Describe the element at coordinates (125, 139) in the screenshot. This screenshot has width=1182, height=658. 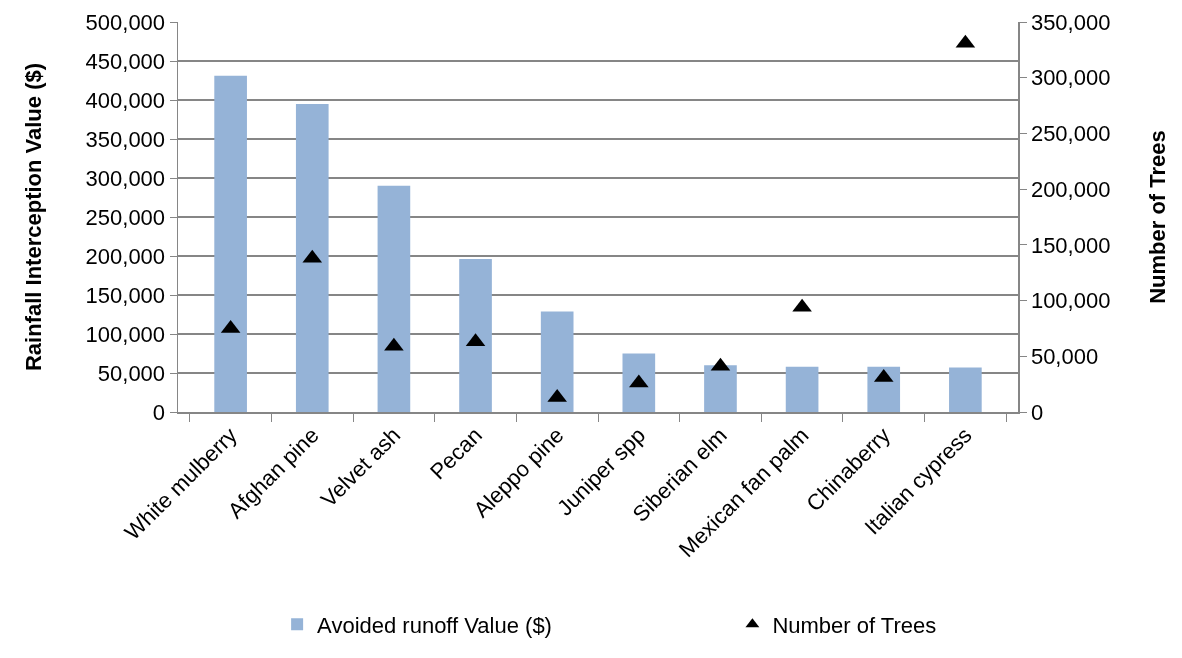
I see `y-tick-label: 350,000` at that location.